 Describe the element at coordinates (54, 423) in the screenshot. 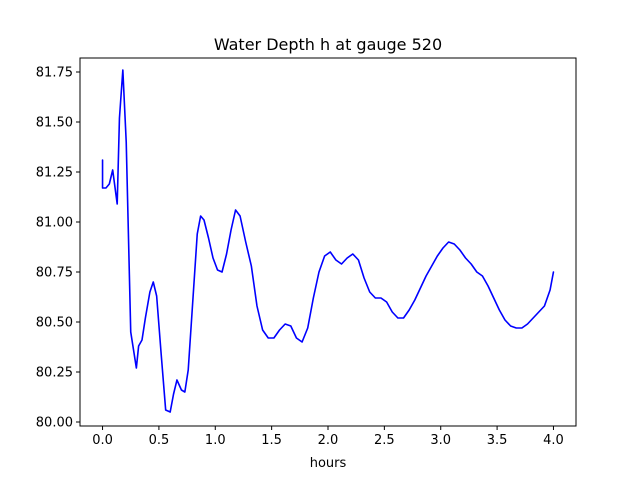

I see `y-tick-label: 80.00` at that location.